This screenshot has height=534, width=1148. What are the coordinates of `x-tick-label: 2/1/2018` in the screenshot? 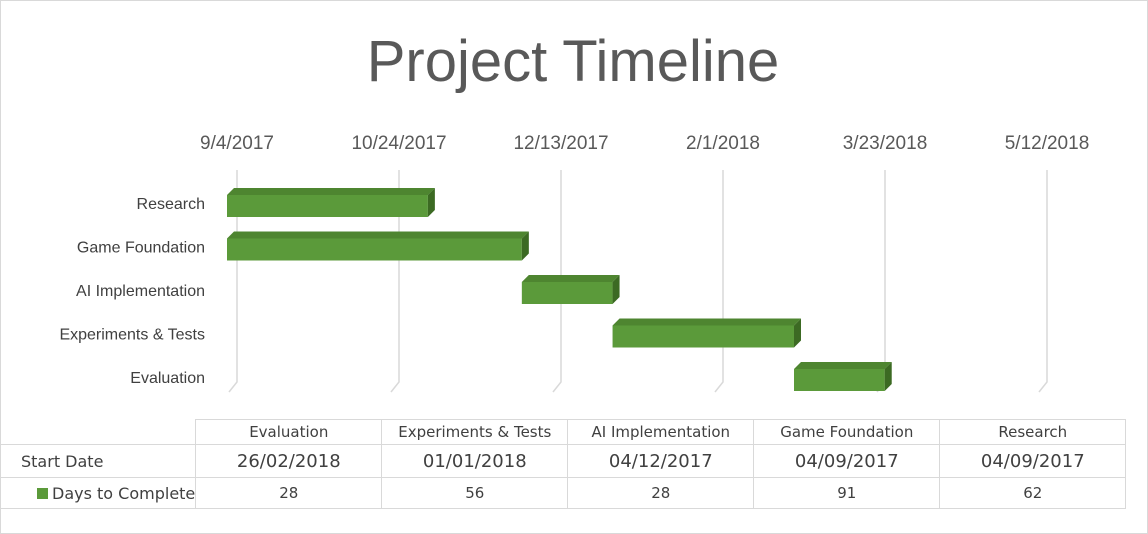 It's located at (723, 143).